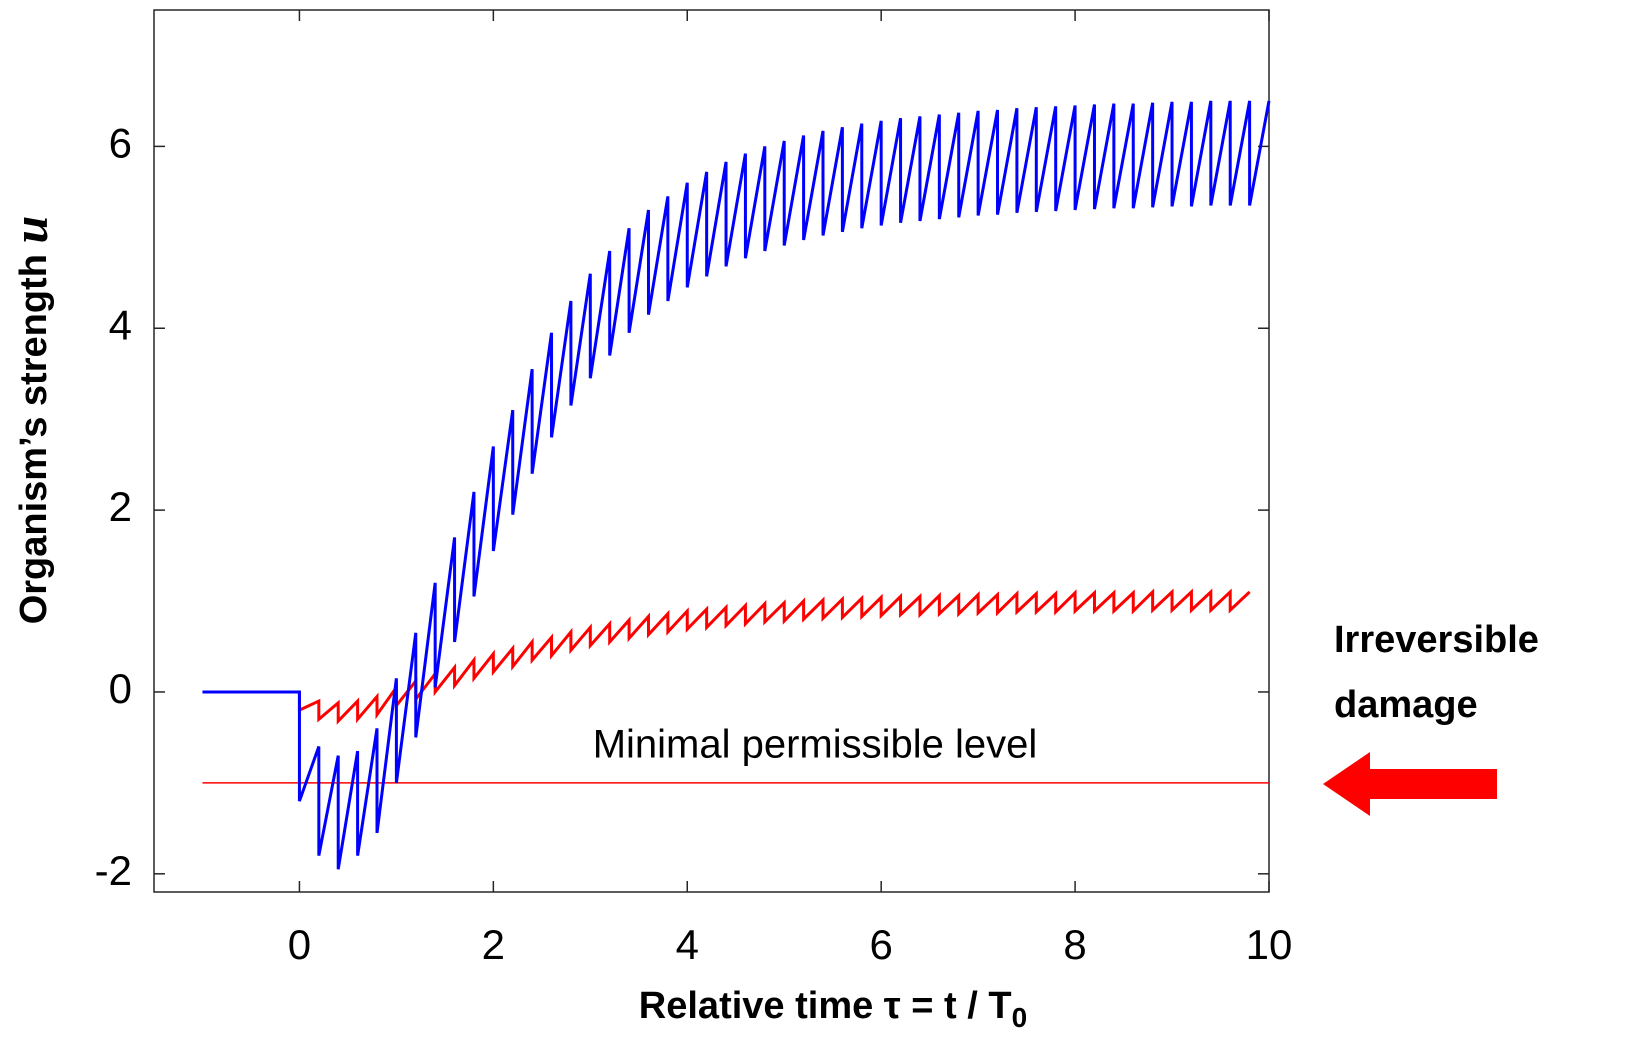 The image size is (1627, 1038). Describe the element at coordinates (1406, 705) in the screenshot. I see `side-note: damage` at that location.